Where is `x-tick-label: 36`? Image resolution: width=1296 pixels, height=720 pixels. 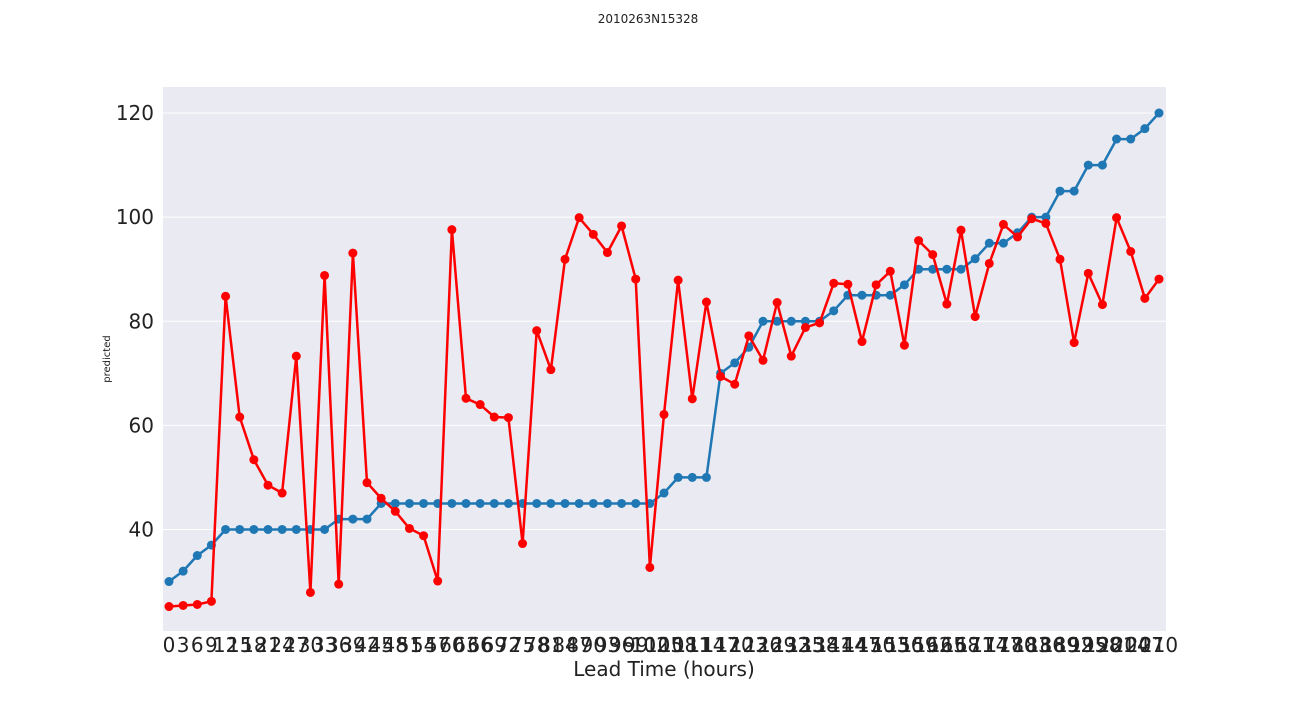 x-tick-label: 36 is located at coordinates (338, 645).